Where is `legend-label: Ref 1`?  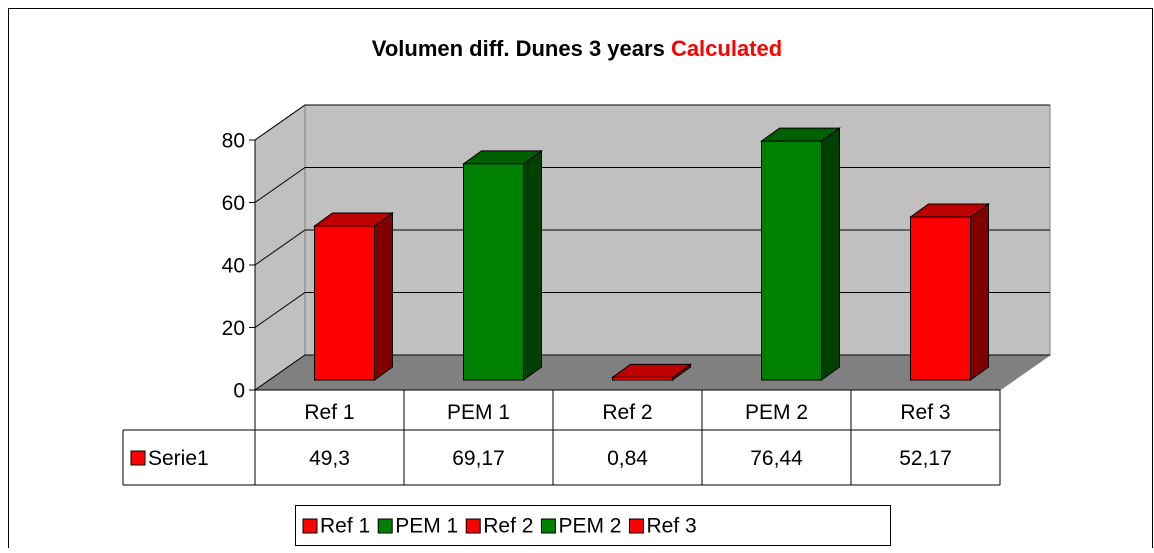
legend-label: Ref 1 is located at coordinates (345, 526).